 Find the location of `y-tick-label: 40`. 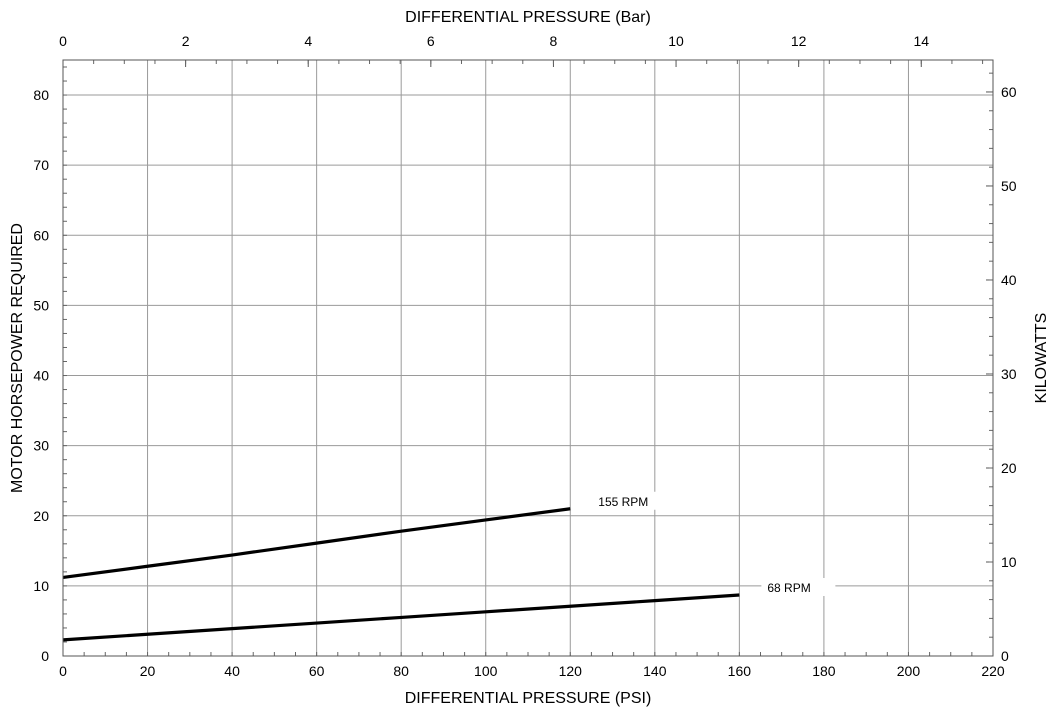

y-tick-label: 40 is located at coordinates (41, 376).